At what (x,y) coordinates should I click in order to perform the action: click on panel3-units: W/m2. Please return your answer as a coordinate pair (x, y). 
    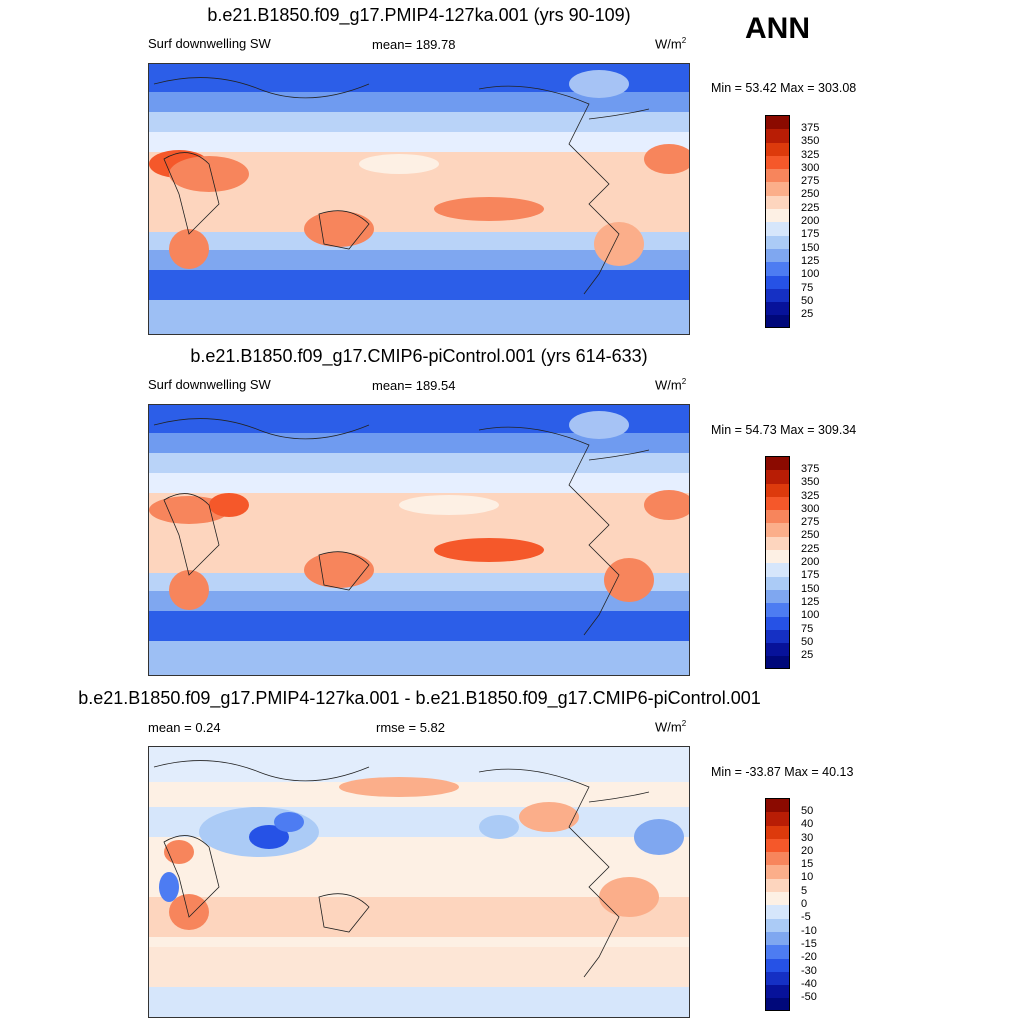
    Looking at the image, I should click on (671, 727).